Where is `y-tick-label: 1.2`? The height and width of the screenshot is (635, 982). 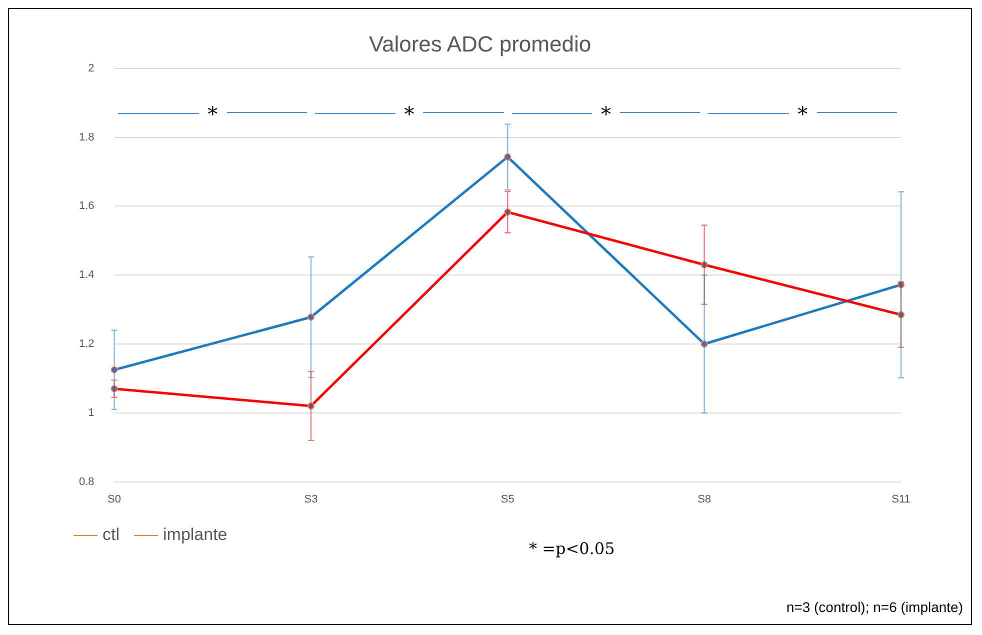 y-tick-label: 1.2 is located at coordinates (86, 344).